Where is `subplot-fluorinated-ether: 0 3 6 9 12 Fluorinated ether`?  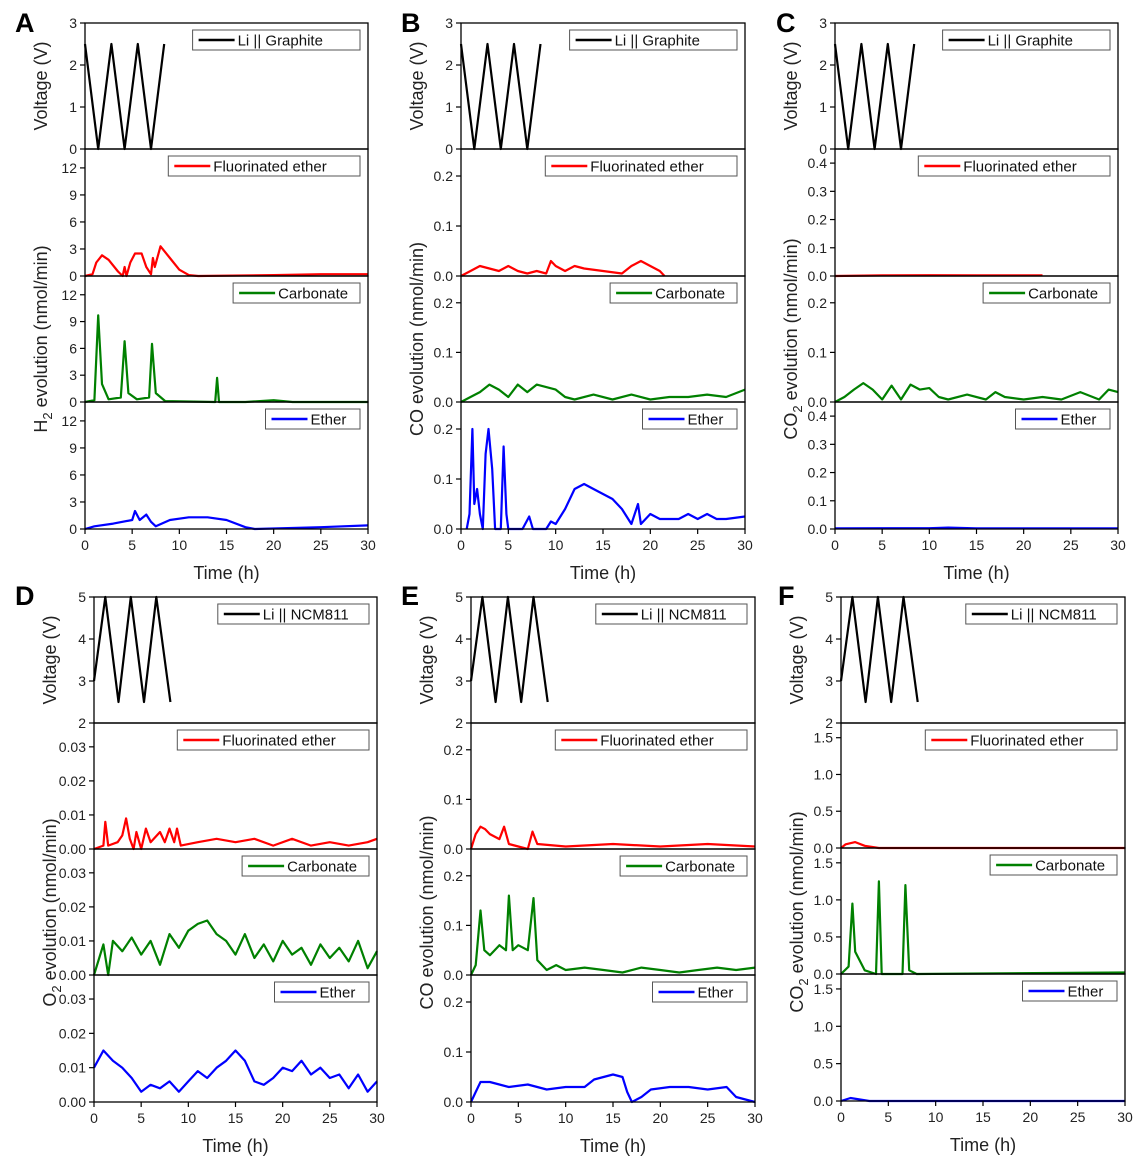 subplot-fluorinated-ether: 0 3 6 9 12 Fluorinated ether is located at coordinates (215, 216).